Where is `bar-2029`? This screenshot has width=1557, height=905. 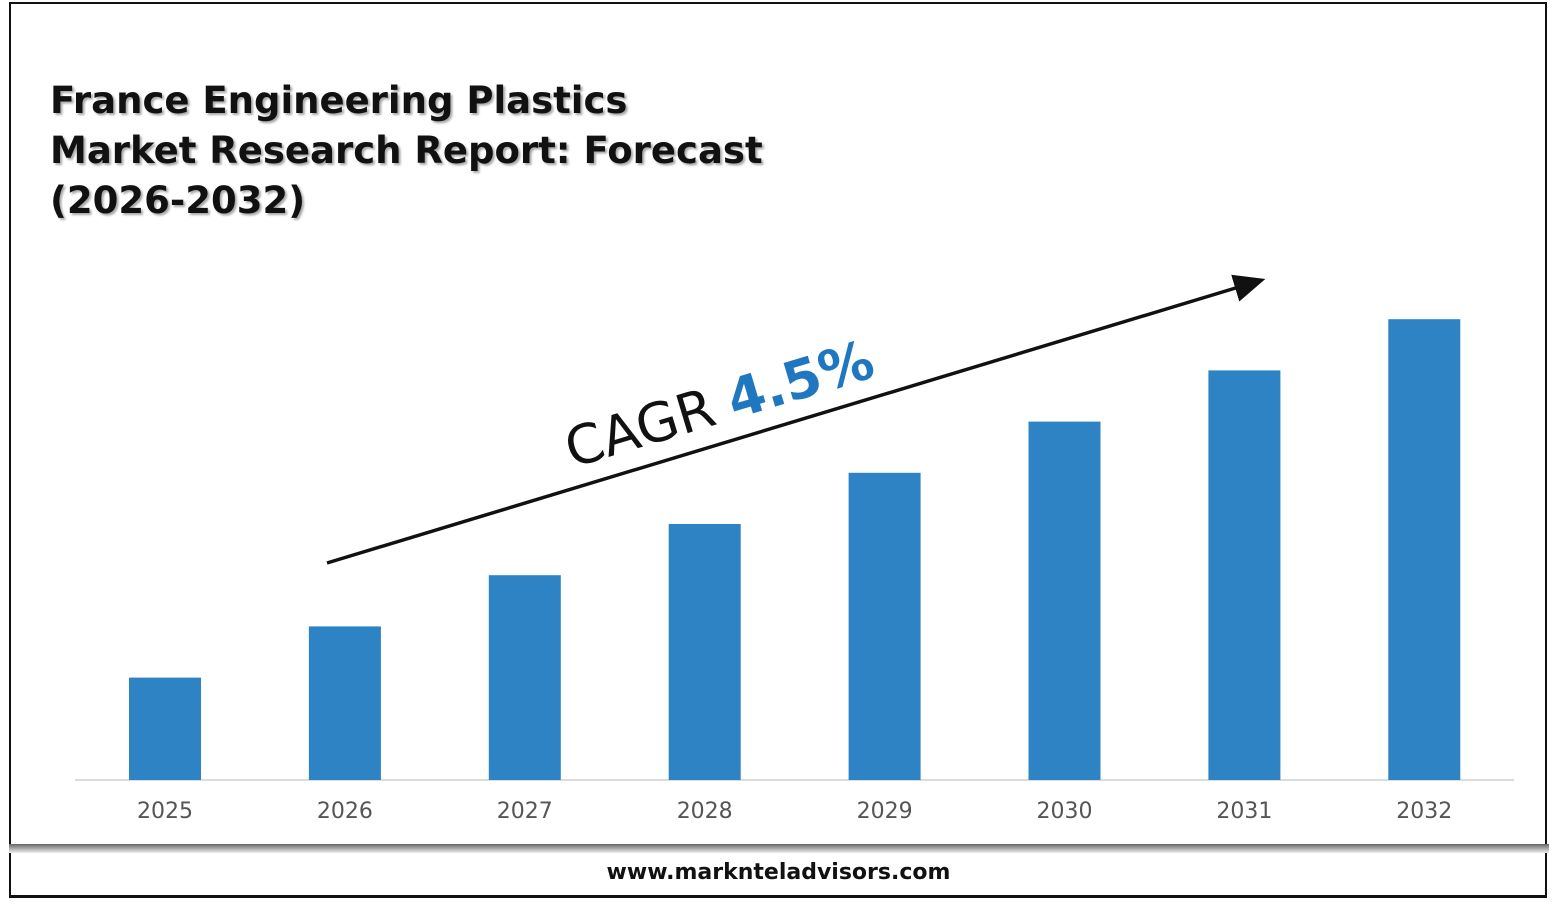 bar-2029 is located at coordinates (884, 626).